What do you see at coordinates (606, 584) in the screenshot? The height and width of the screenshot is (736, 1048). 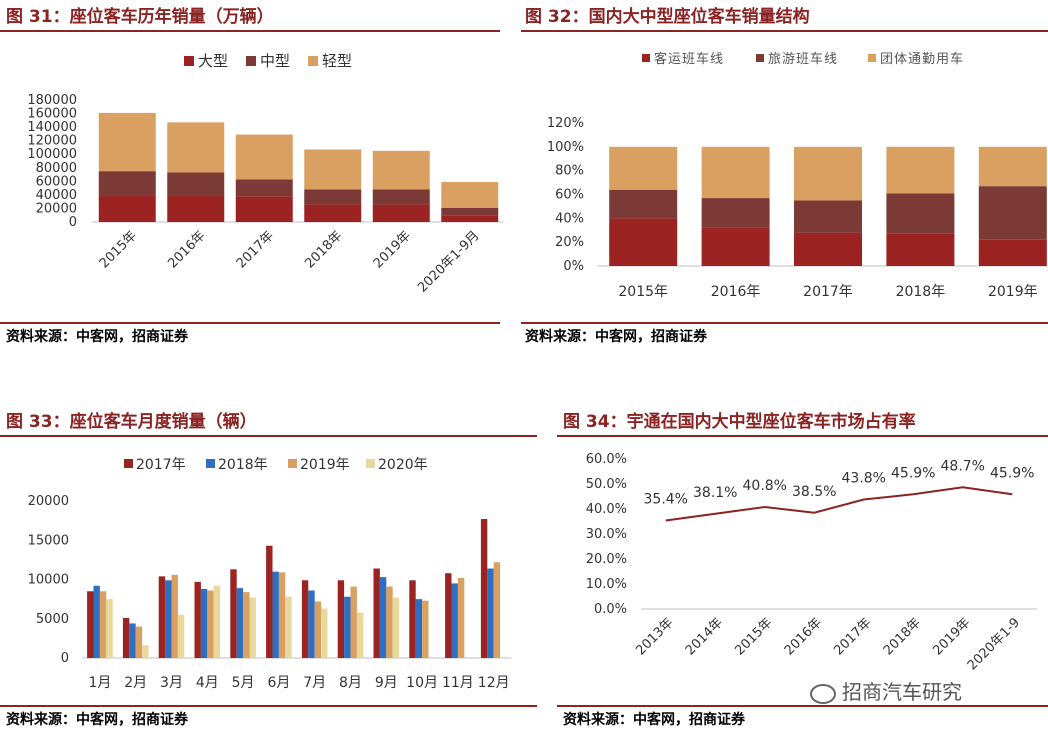 I see `fig34-ytick-label: 10.0%` at bounding box center [606, 584].